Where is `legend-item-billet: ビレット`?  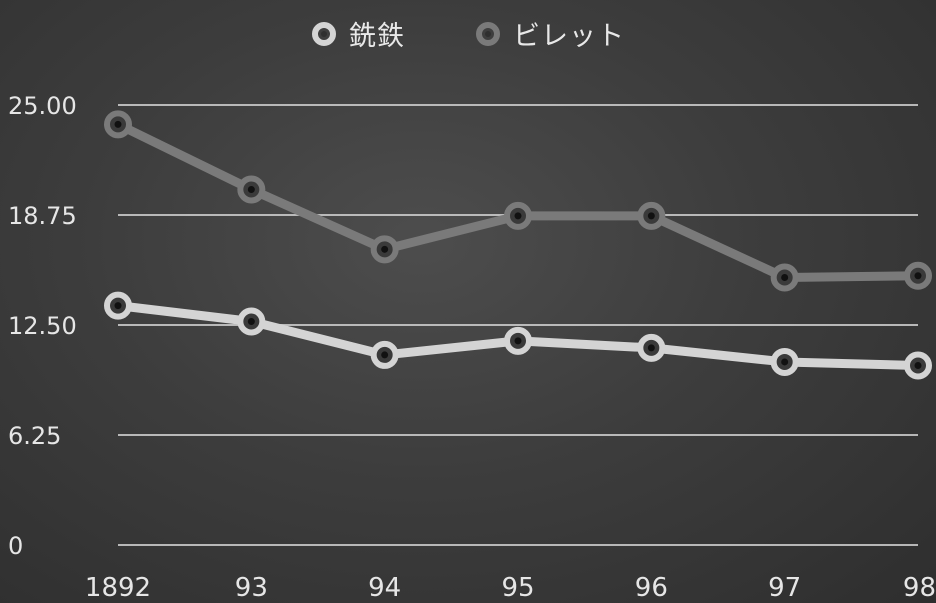 legend-item-billet: ビレット is located at coordinates (550, 33).